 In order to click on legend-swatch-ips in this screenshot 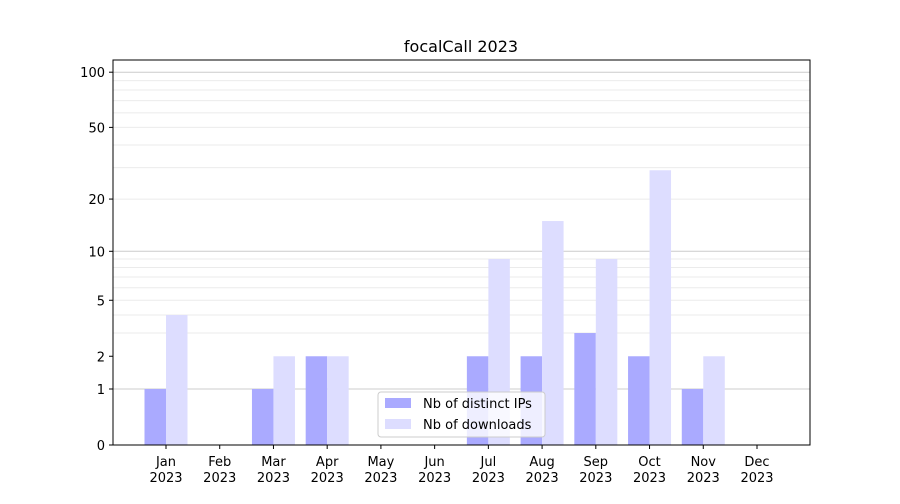, I will do `click(398, 403)`.